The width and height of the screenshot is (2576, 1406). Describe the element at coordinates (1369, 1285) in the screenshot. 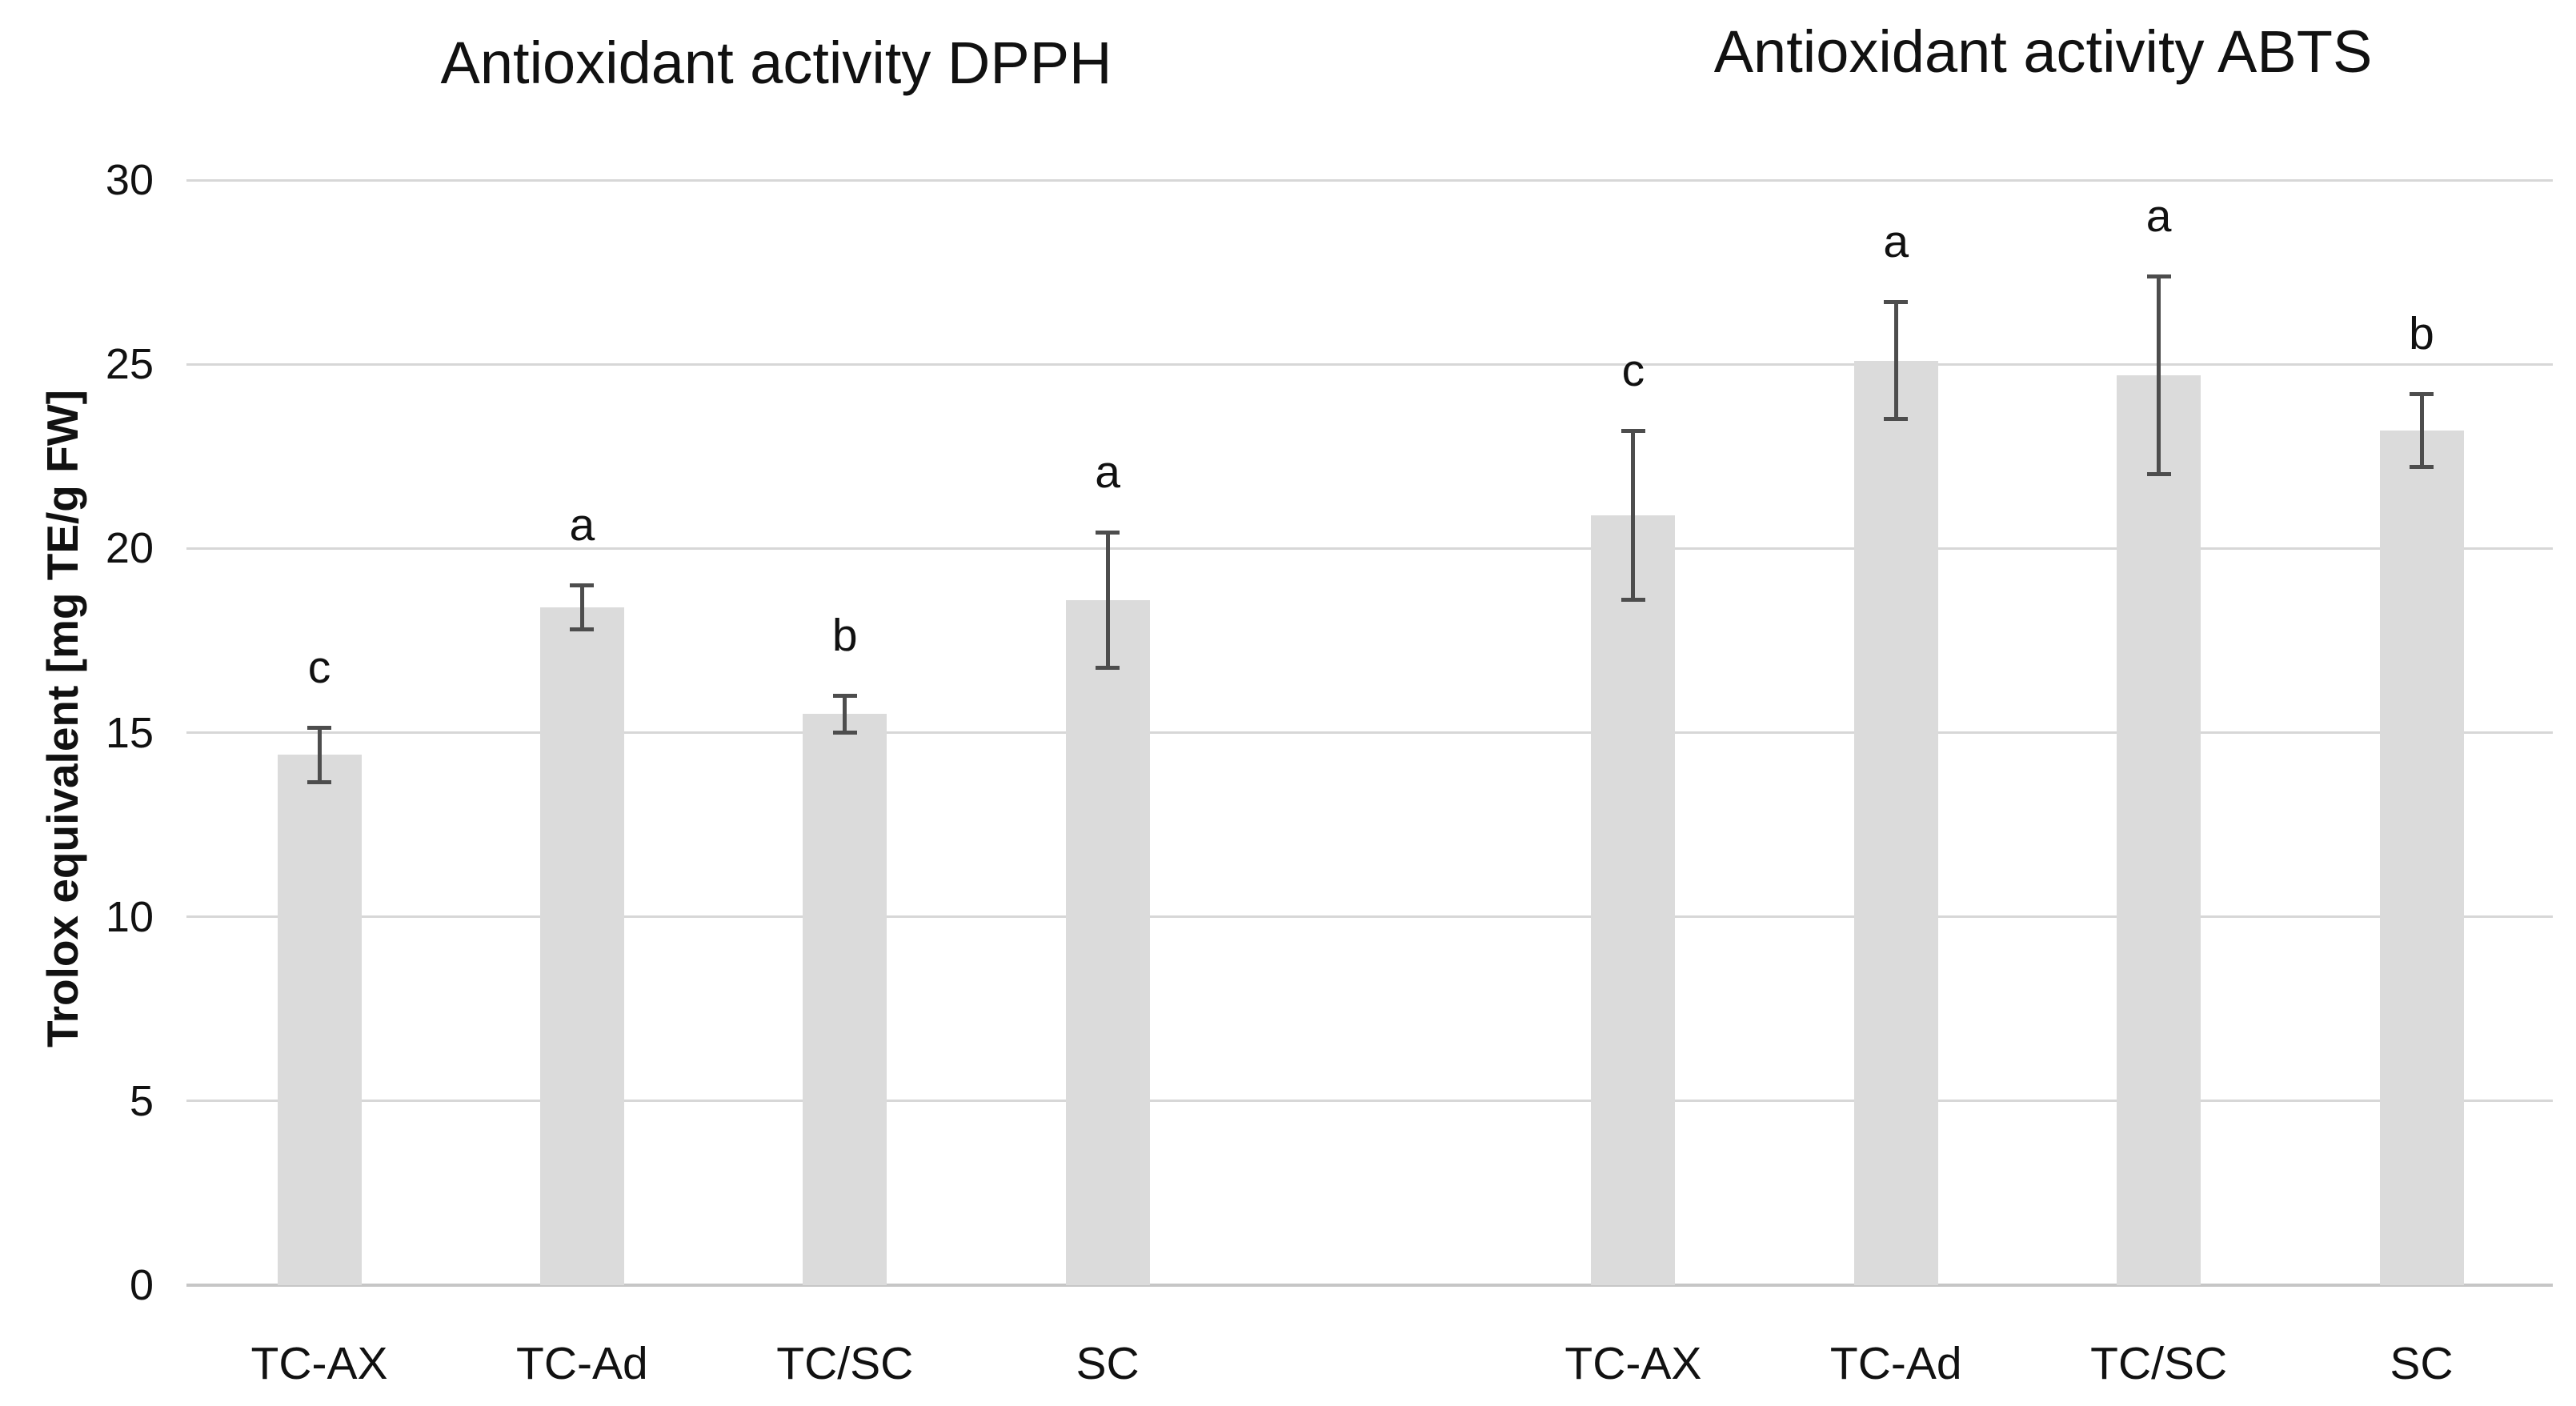

I see `x-axis-line` at that location.